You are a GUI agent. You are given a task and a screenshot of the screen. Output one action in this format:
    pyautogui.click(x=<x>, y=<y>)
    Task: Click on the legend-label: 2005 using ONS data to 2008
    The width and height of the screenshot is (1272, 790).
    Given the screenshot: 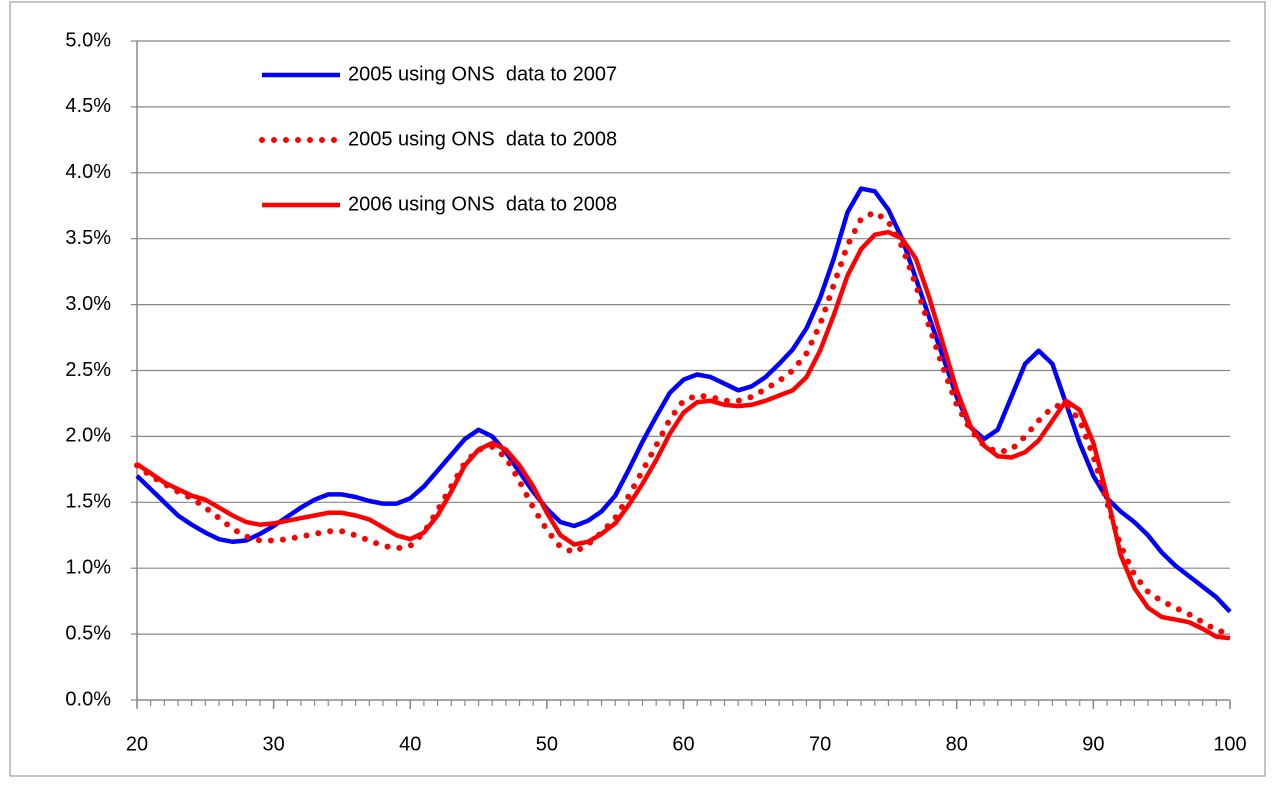 What is the action you would take?
    pyautogui.click(x=482, y=139)
    